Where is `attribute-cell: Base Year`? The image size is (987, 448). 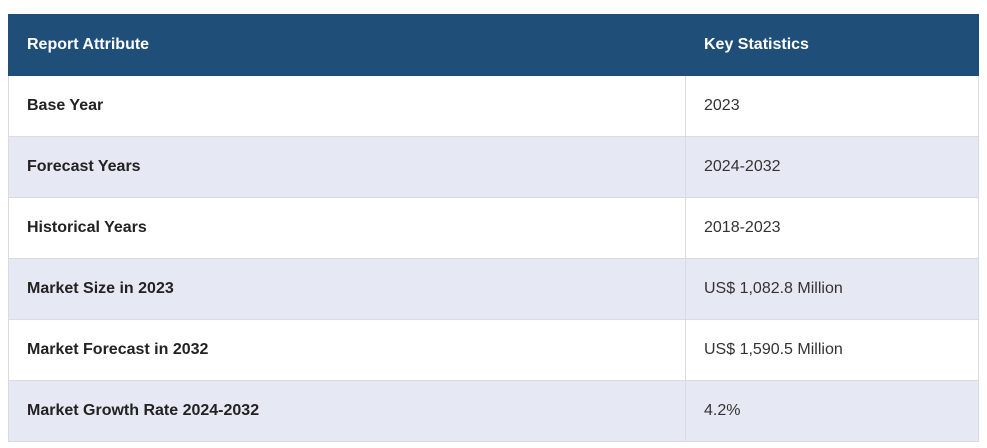 attribute-cell: Base Year is located at coordinates (347, 106).